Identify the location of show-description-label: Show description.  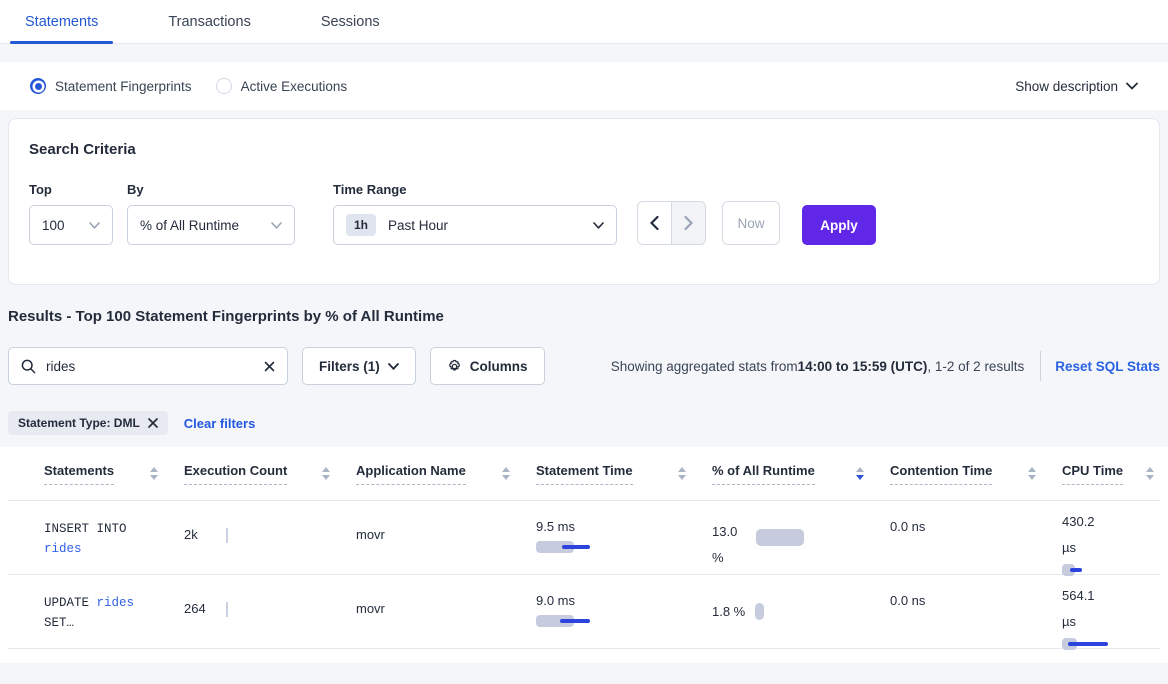
(1066, 86).